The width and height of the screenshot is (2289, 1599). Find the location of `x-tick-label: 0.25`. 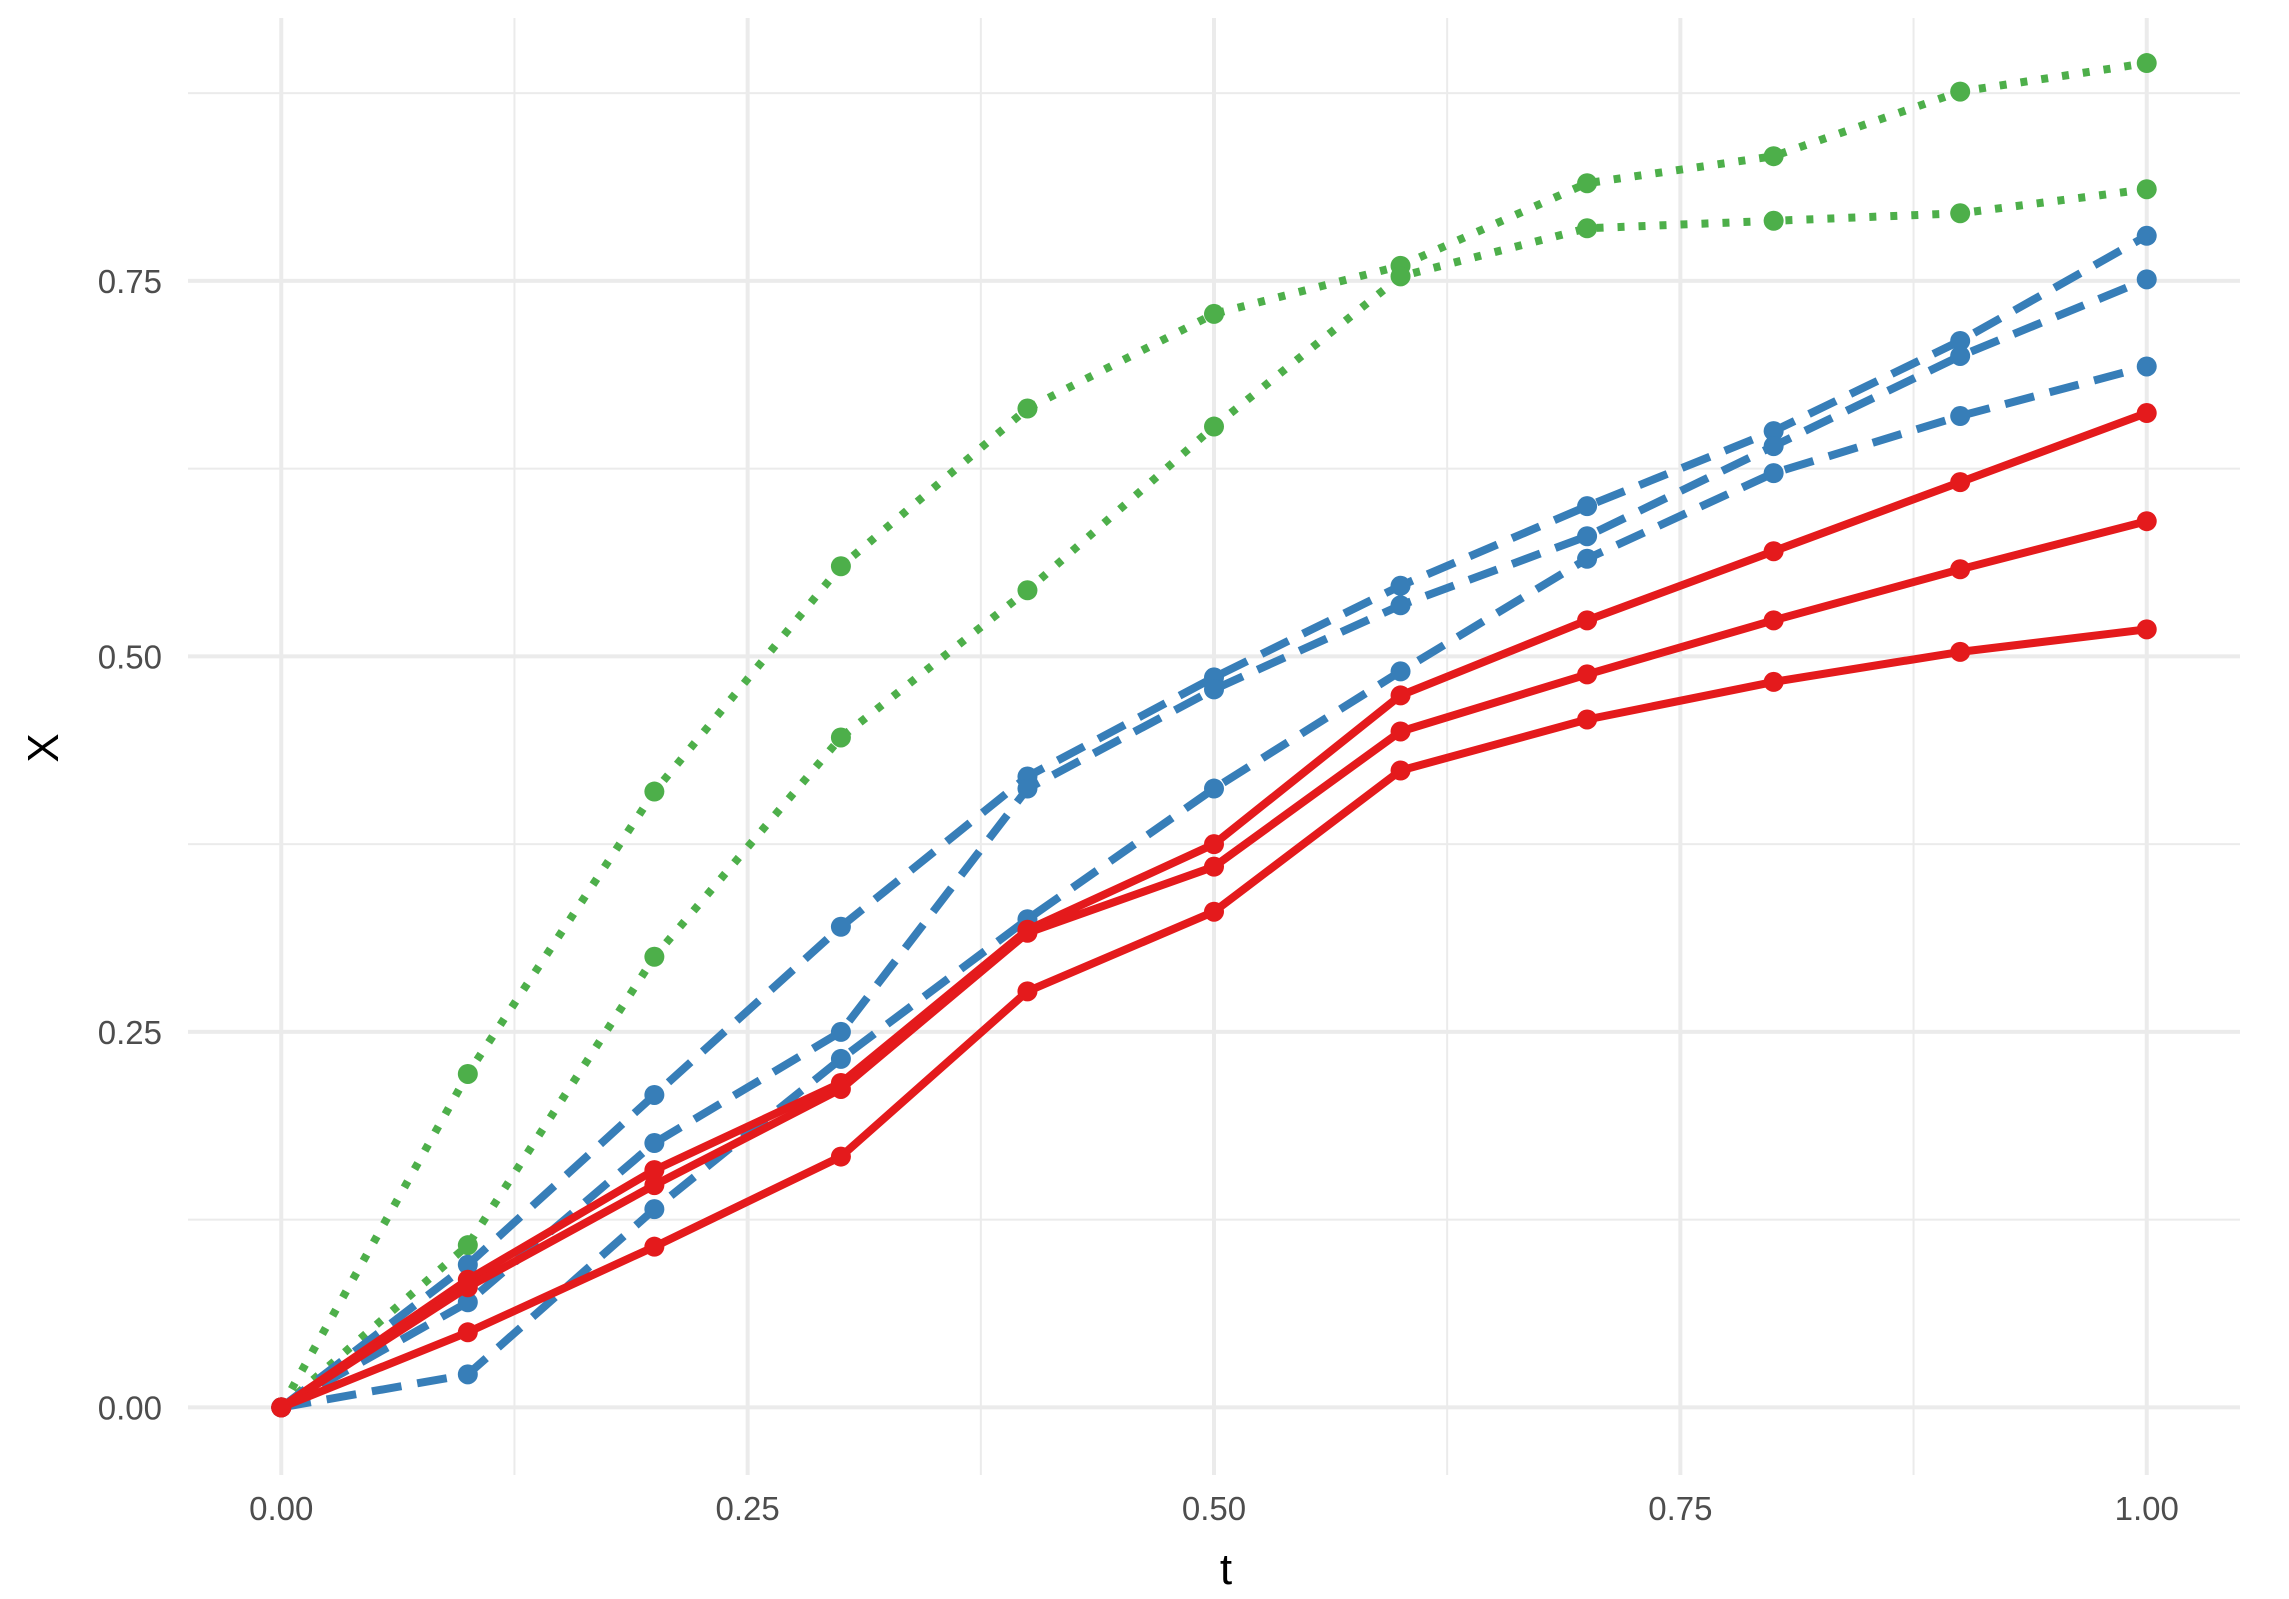

x-tick-label: 0.25 is located at coordinates (748, 1508).